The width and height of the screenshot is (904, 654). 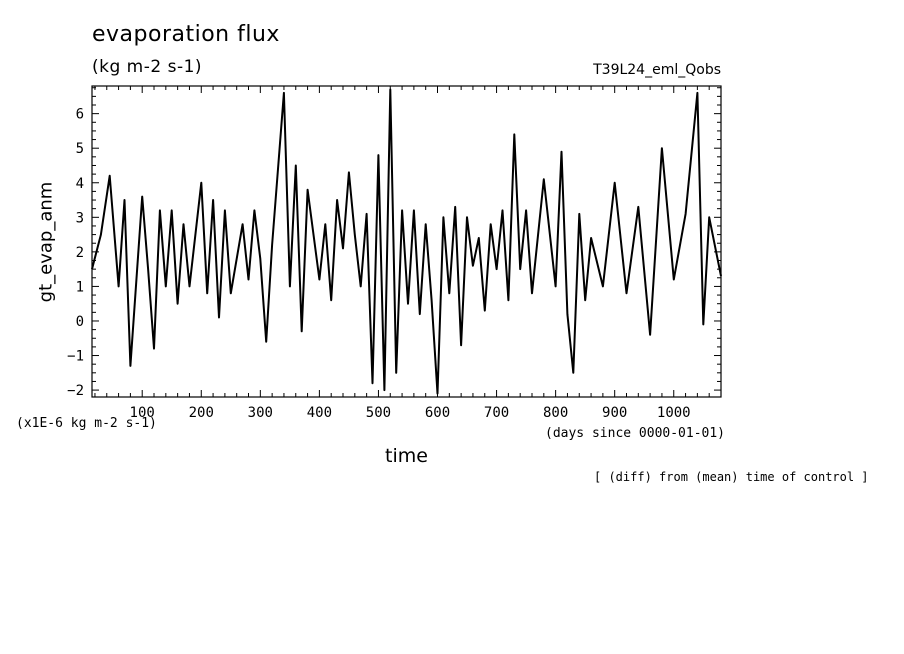 What do you see at coordinates (147, 67) in the screenshot?
I see `chart-subtitle: (kg m-2 s-1)` at bounding box center [147, 67].